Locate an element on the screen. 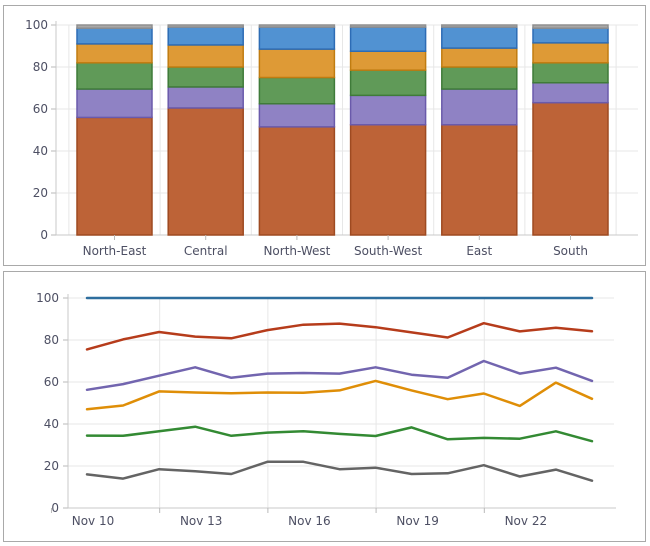 The image size is (650, 546). line-orange is located at coordinates (339, 395).